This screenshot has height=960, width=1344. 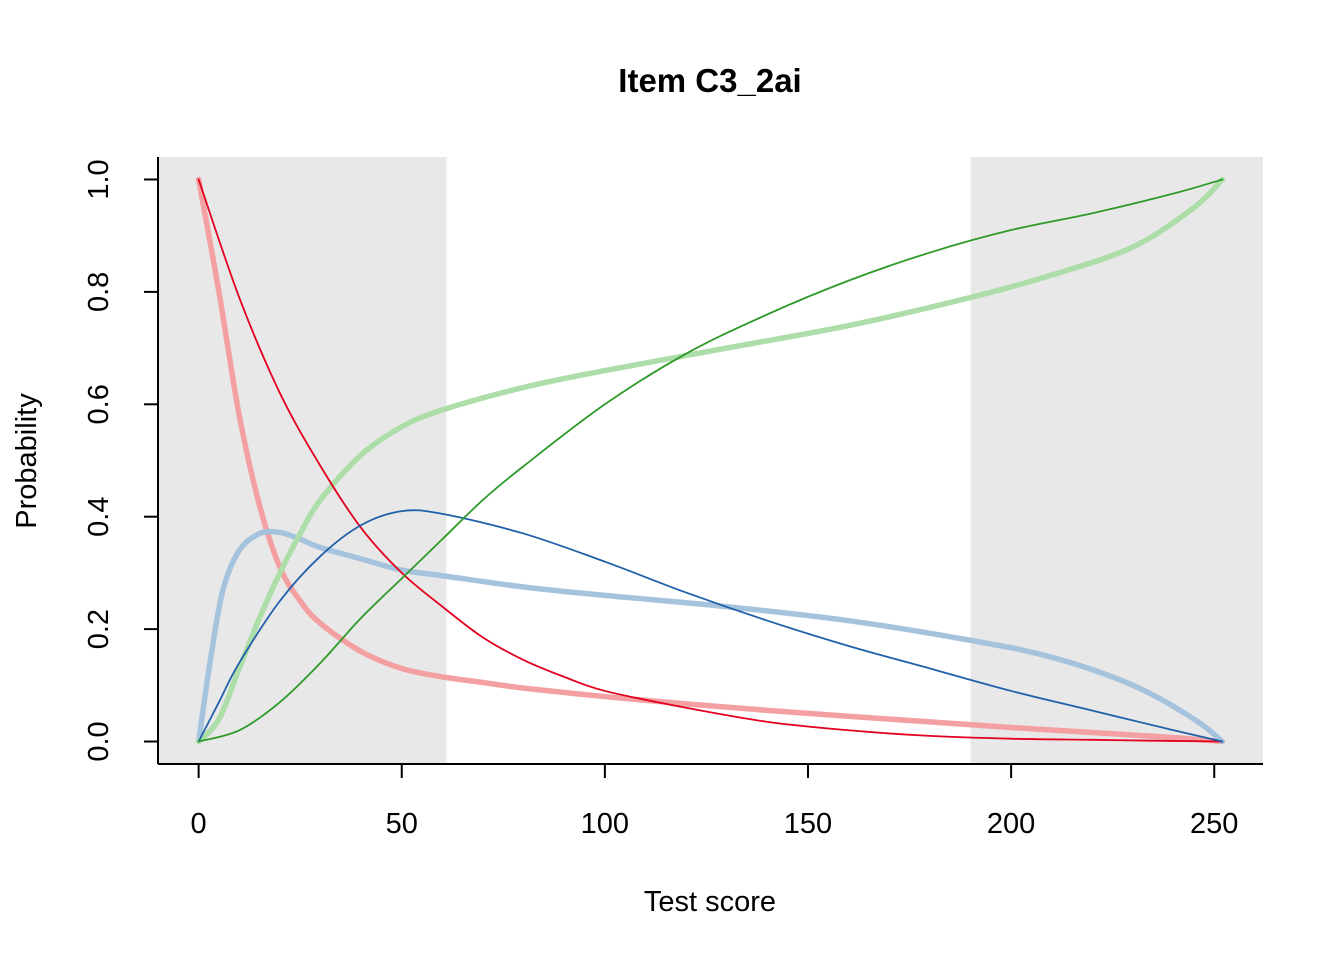 I want to click on x-tick-label: 100, so click(x=605, y=824).